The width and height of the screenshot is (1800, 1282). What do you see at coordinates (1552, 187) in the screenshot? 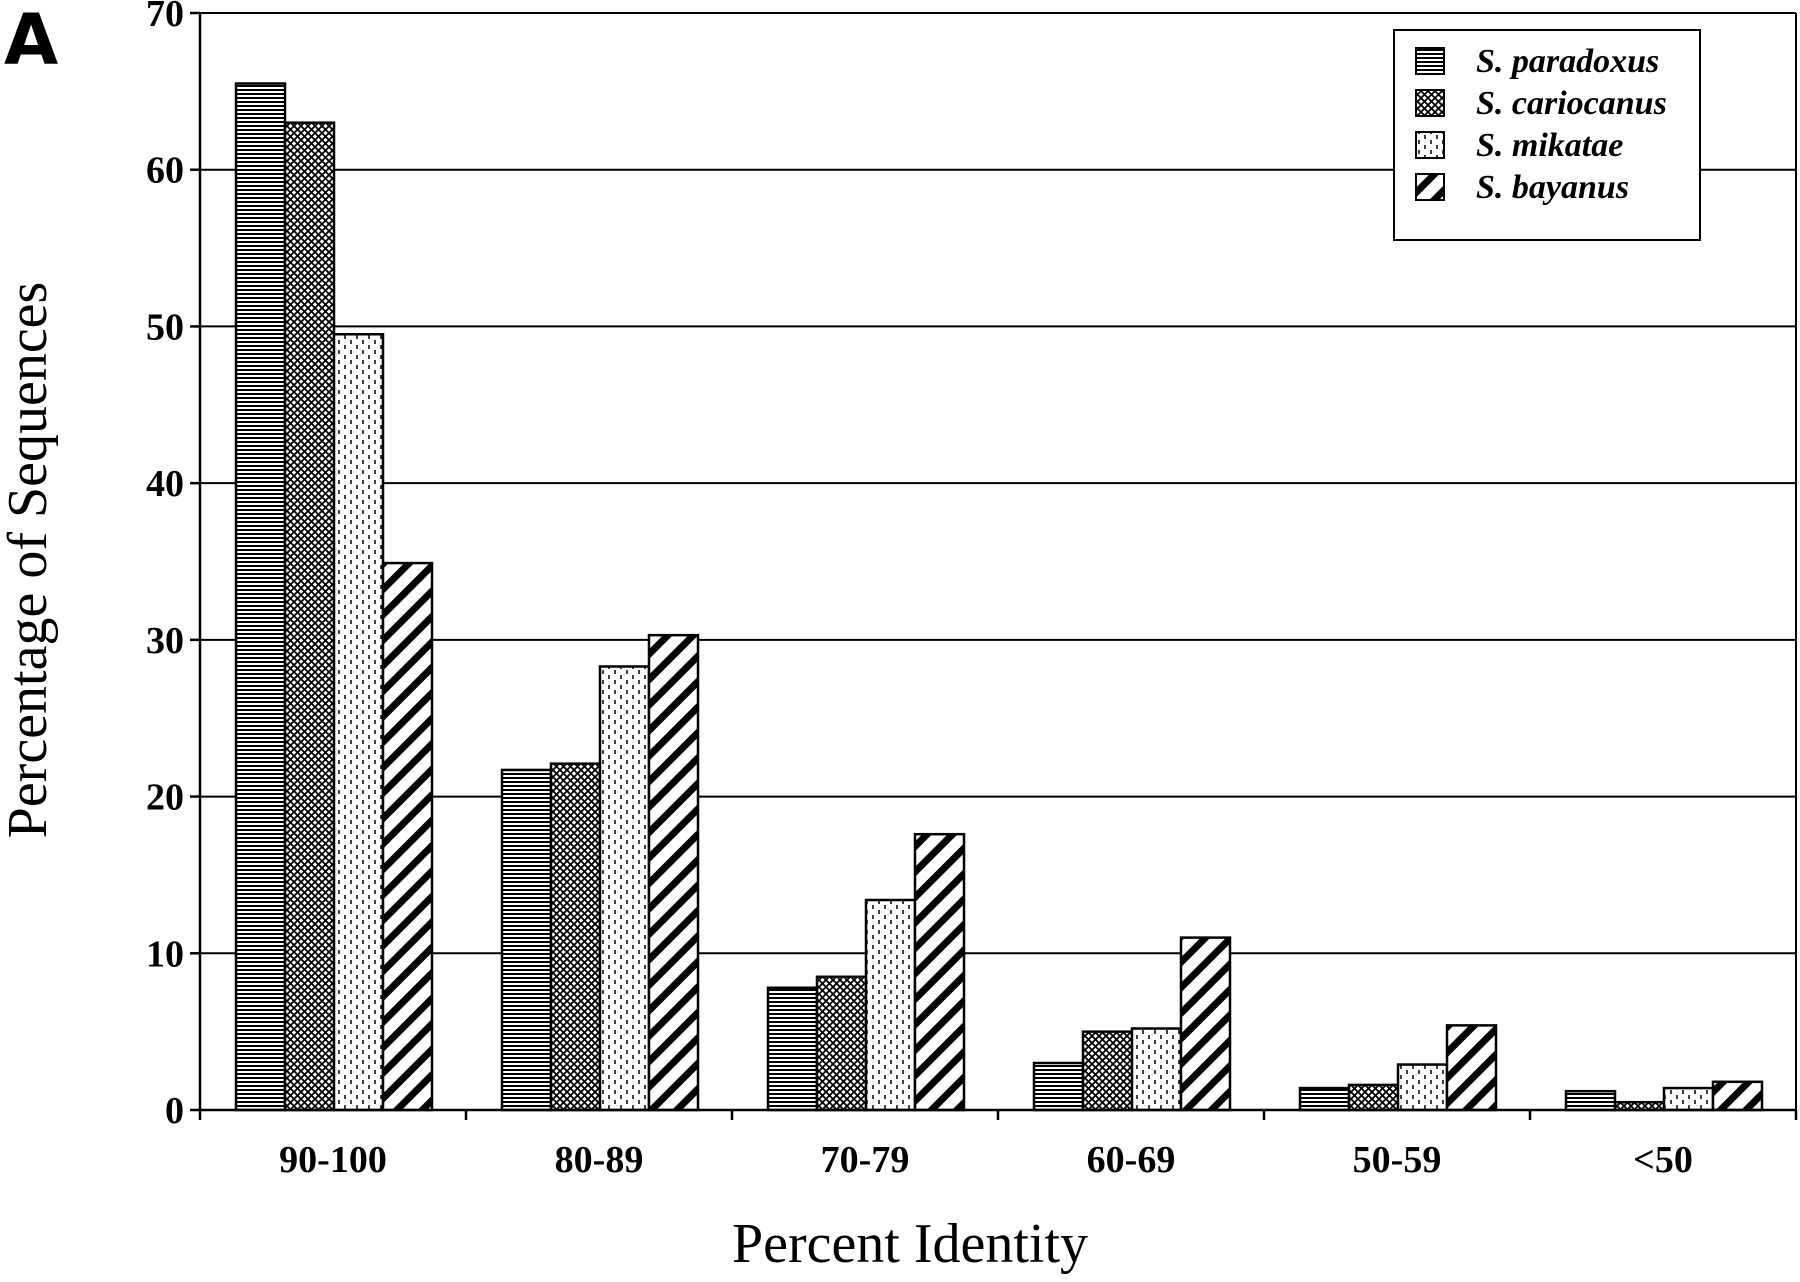
I see `legend-label: S. bayanus` at bounding box center [1552, 187].